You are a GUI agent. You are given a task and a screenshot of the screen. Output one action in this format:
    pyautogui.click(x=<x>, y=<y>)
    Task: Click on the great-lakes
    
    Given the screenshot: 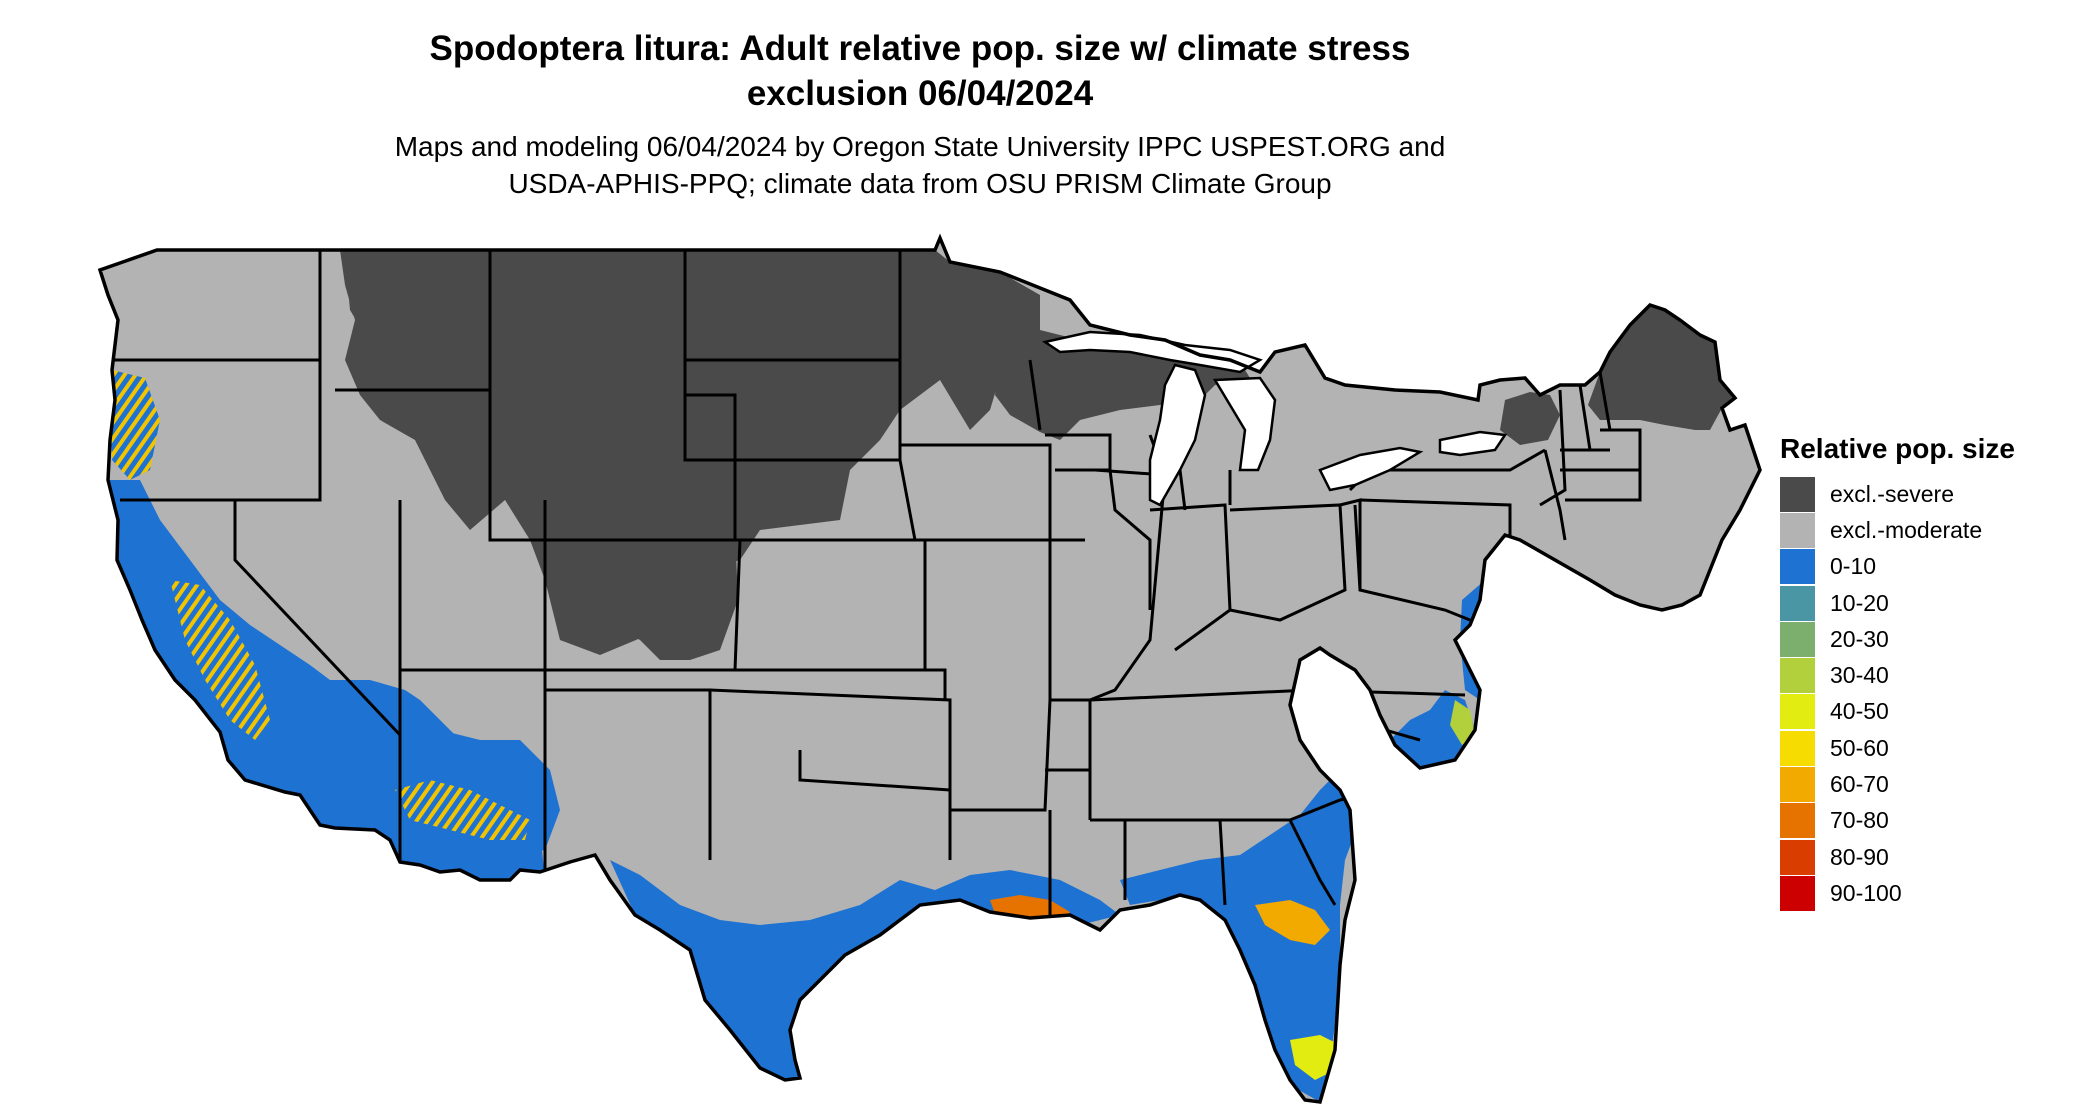 What is the action you would take?
    pyautogui.click(x=1274, y=418)
    